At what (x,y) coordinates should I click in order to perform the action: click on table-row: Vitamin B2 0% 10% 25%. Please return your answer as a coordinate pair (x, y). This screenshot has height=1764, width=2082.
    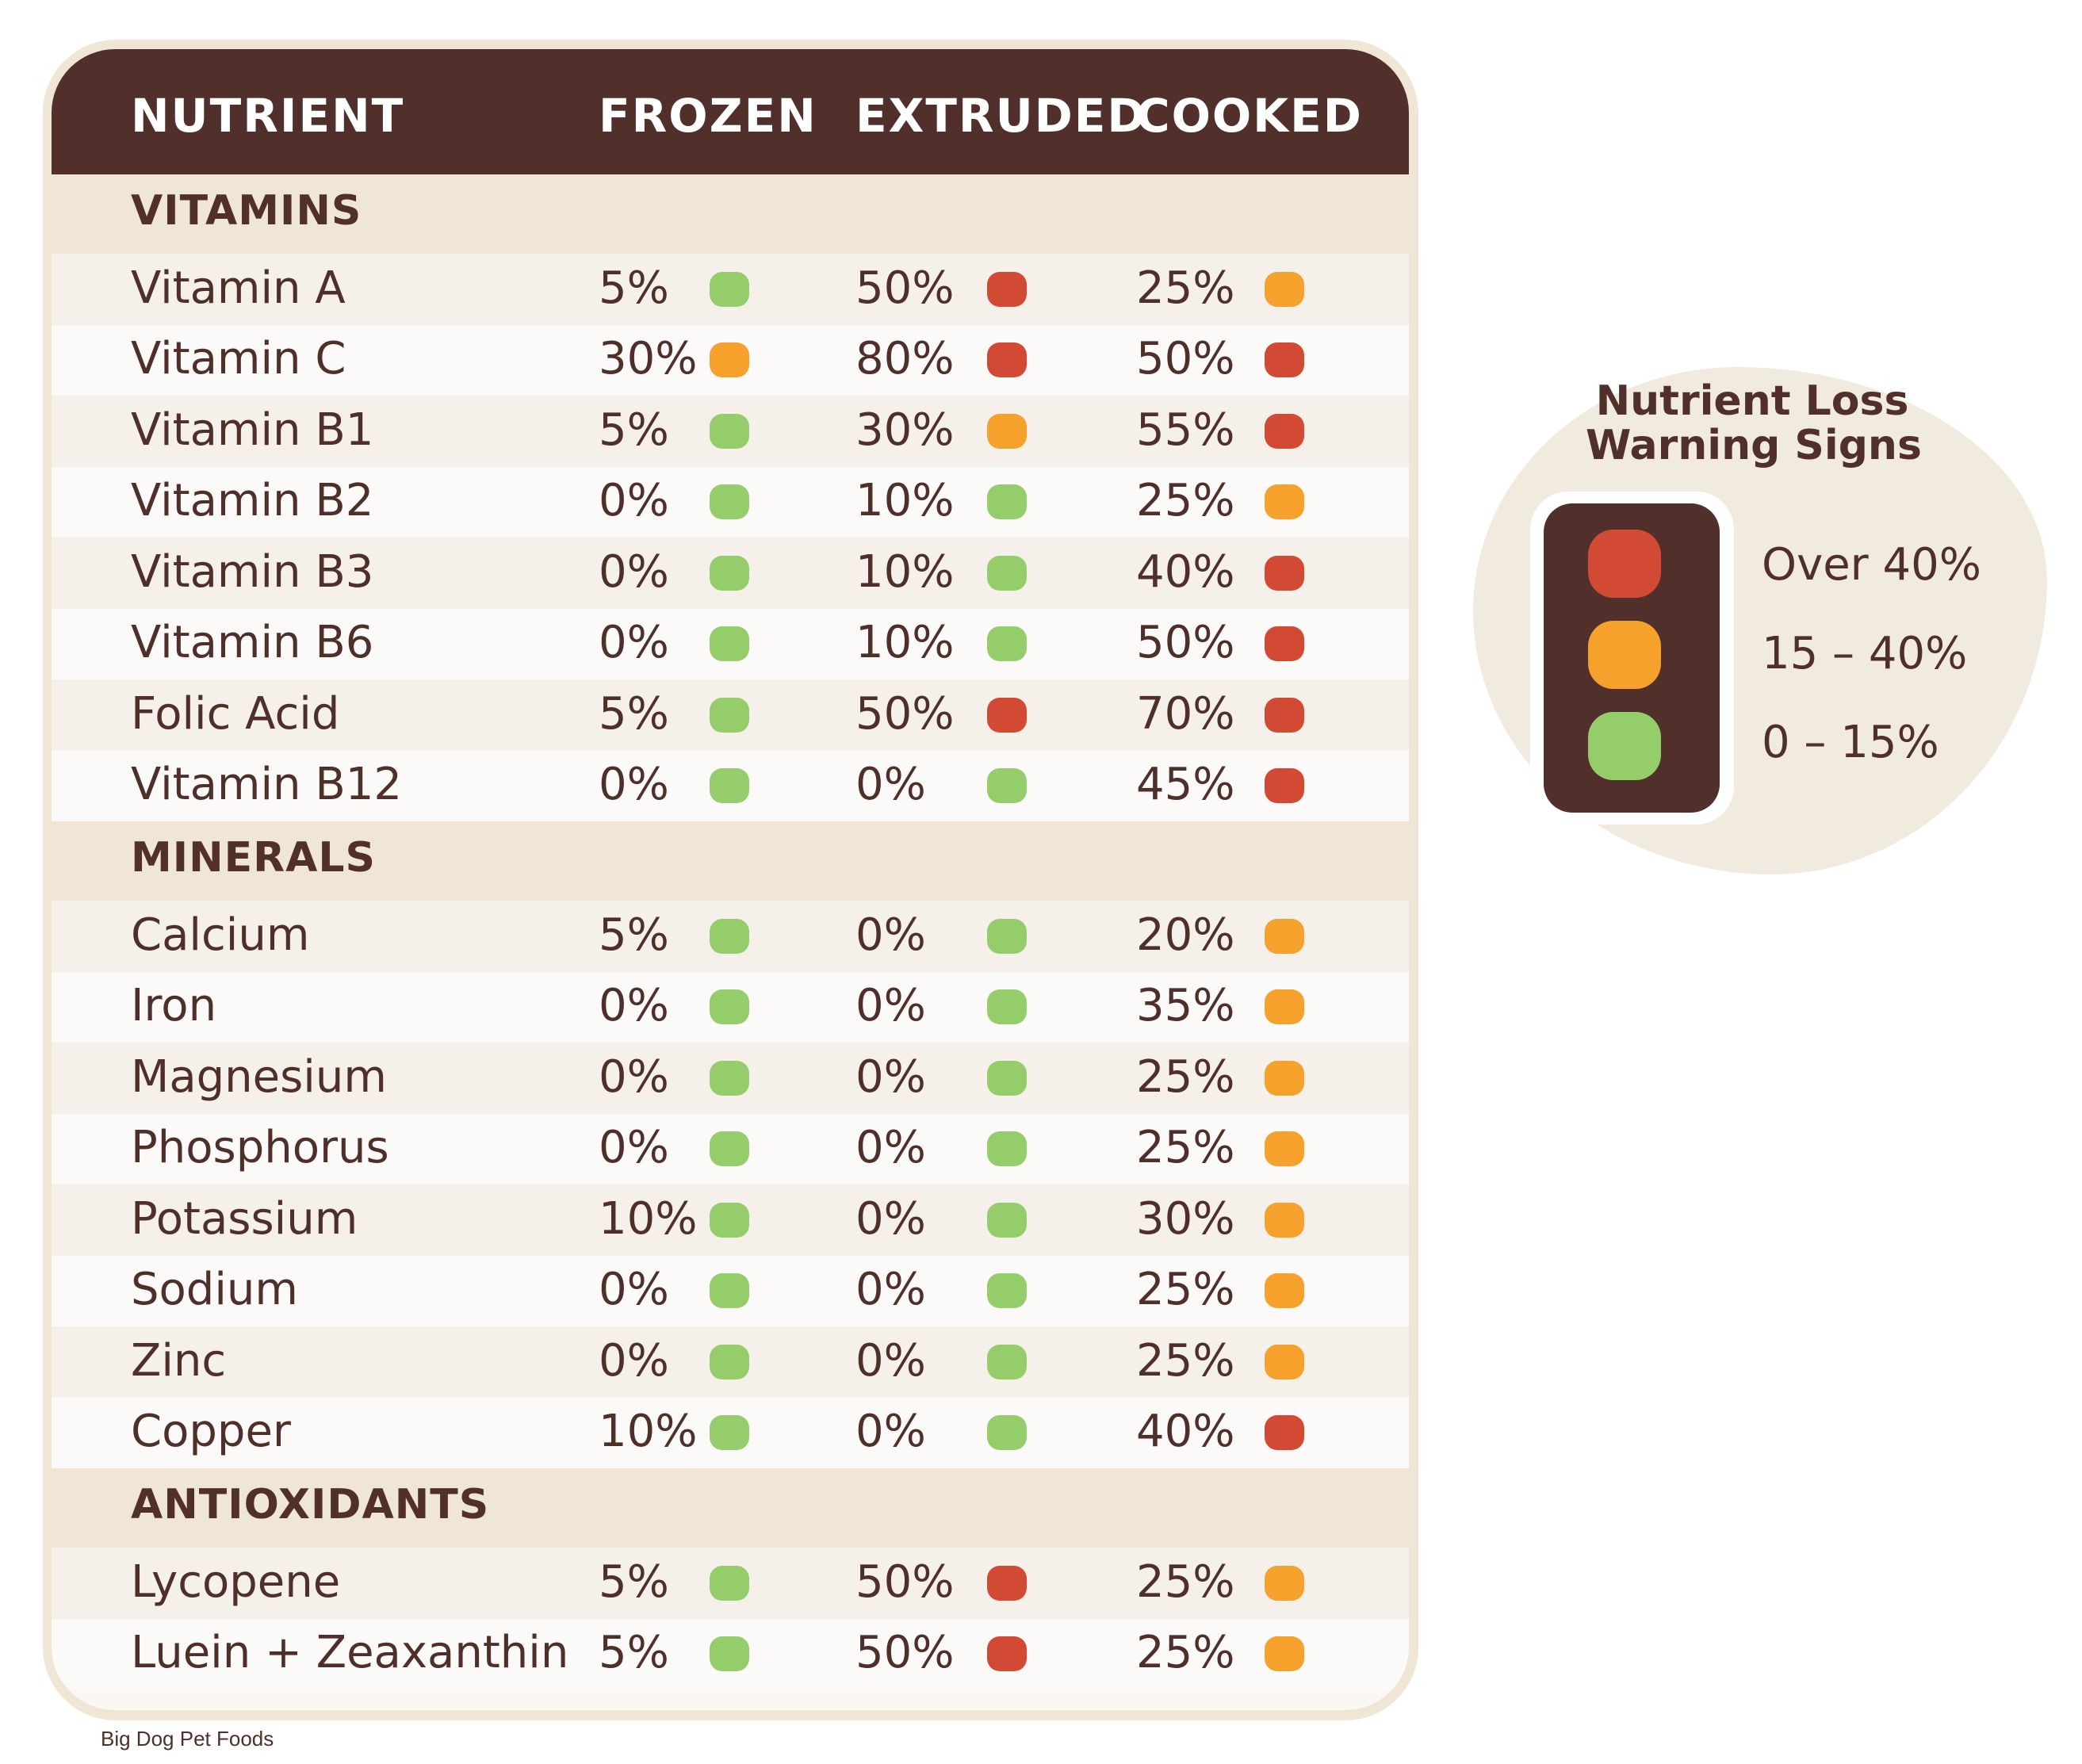
    Looking at the image, I should click on (730, 502).